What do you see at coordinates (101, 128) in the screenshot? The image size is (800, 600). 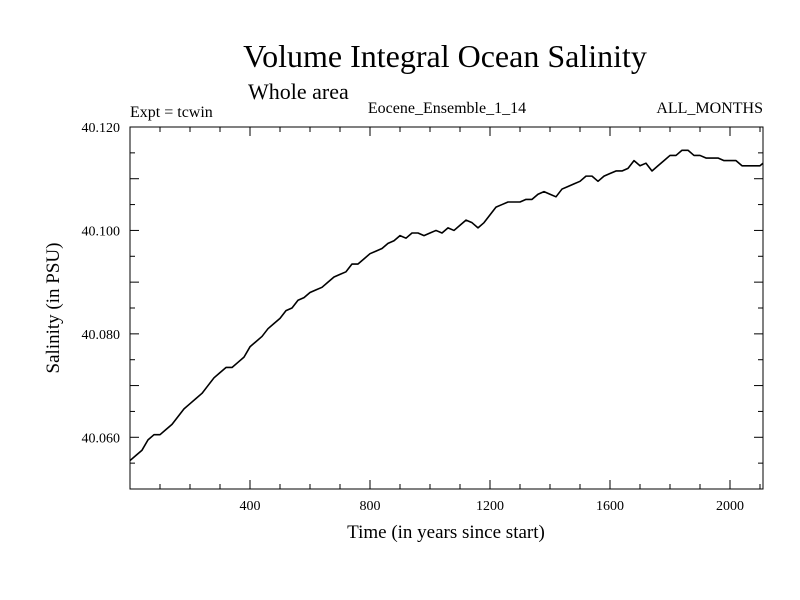 I see `y-tick-label: 40.120` at bounding box center [101, 128].